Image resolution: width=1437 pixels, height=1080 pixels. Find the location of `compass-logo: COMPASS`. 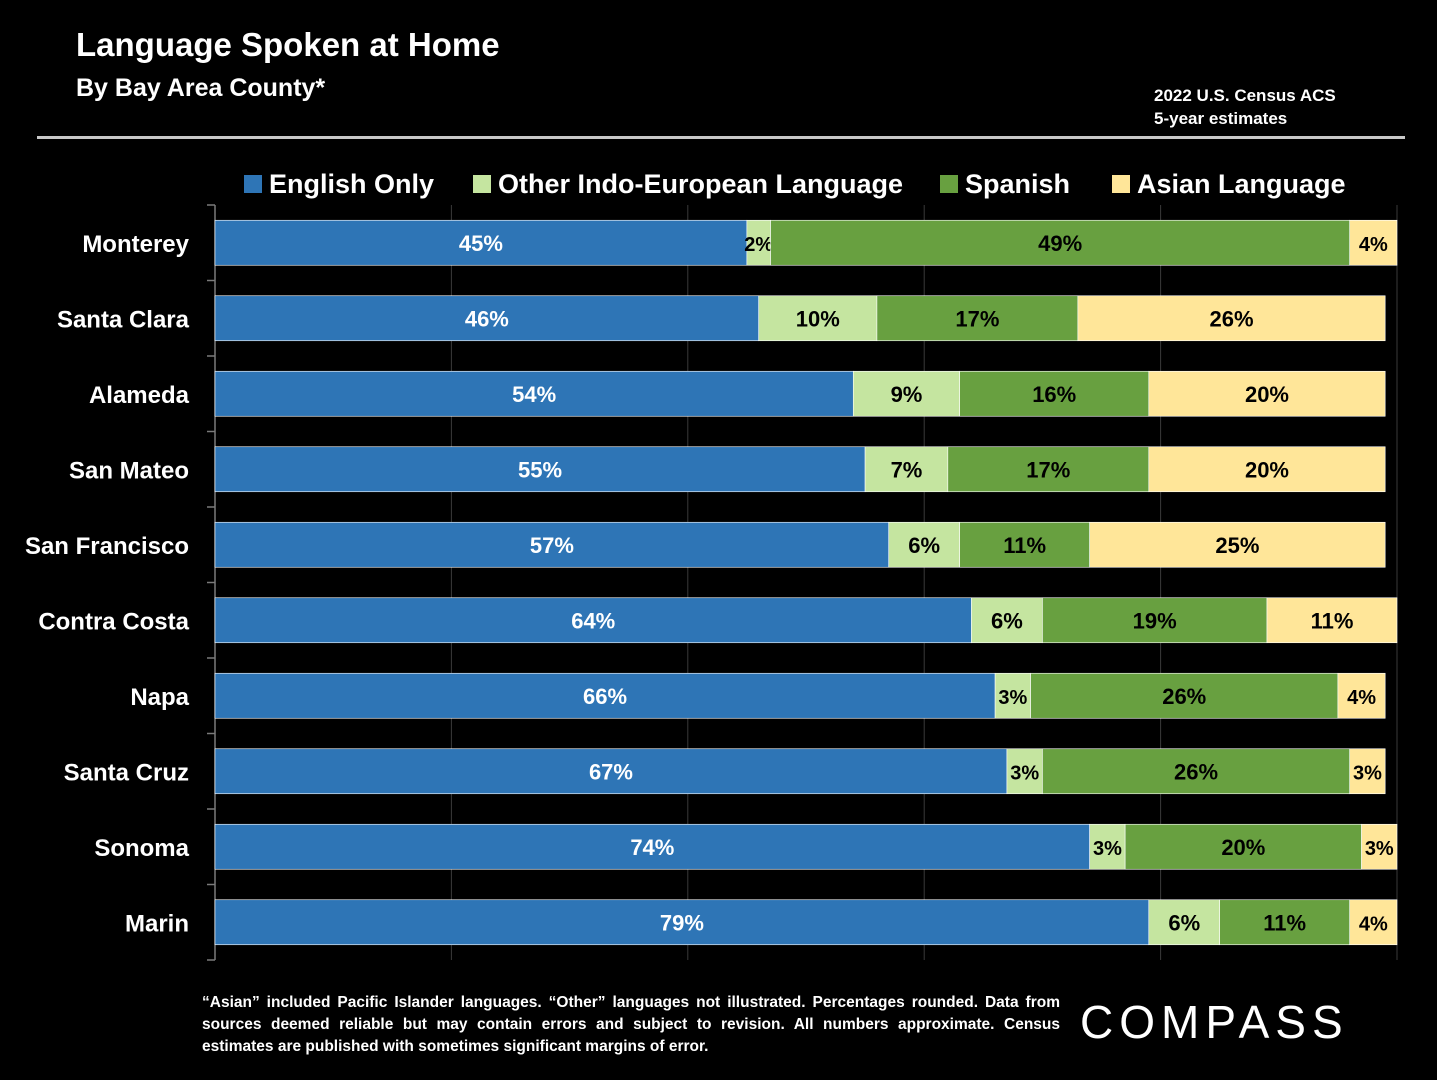

compass-logo: COMPASS is located at coordinates (1214, 1022).